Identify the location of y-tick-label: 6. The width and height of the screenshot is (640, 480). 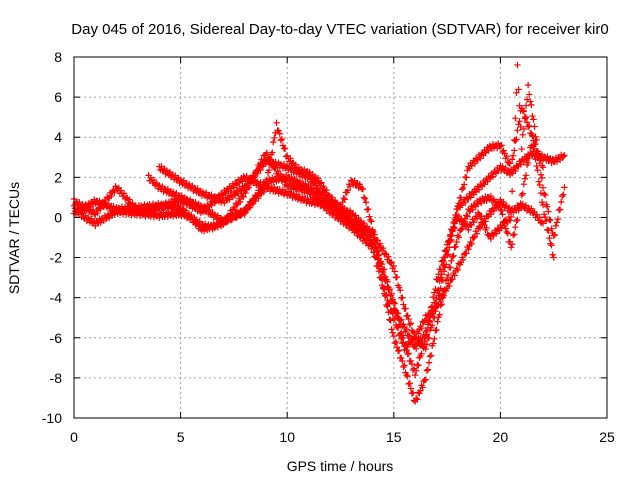
(58, 97).